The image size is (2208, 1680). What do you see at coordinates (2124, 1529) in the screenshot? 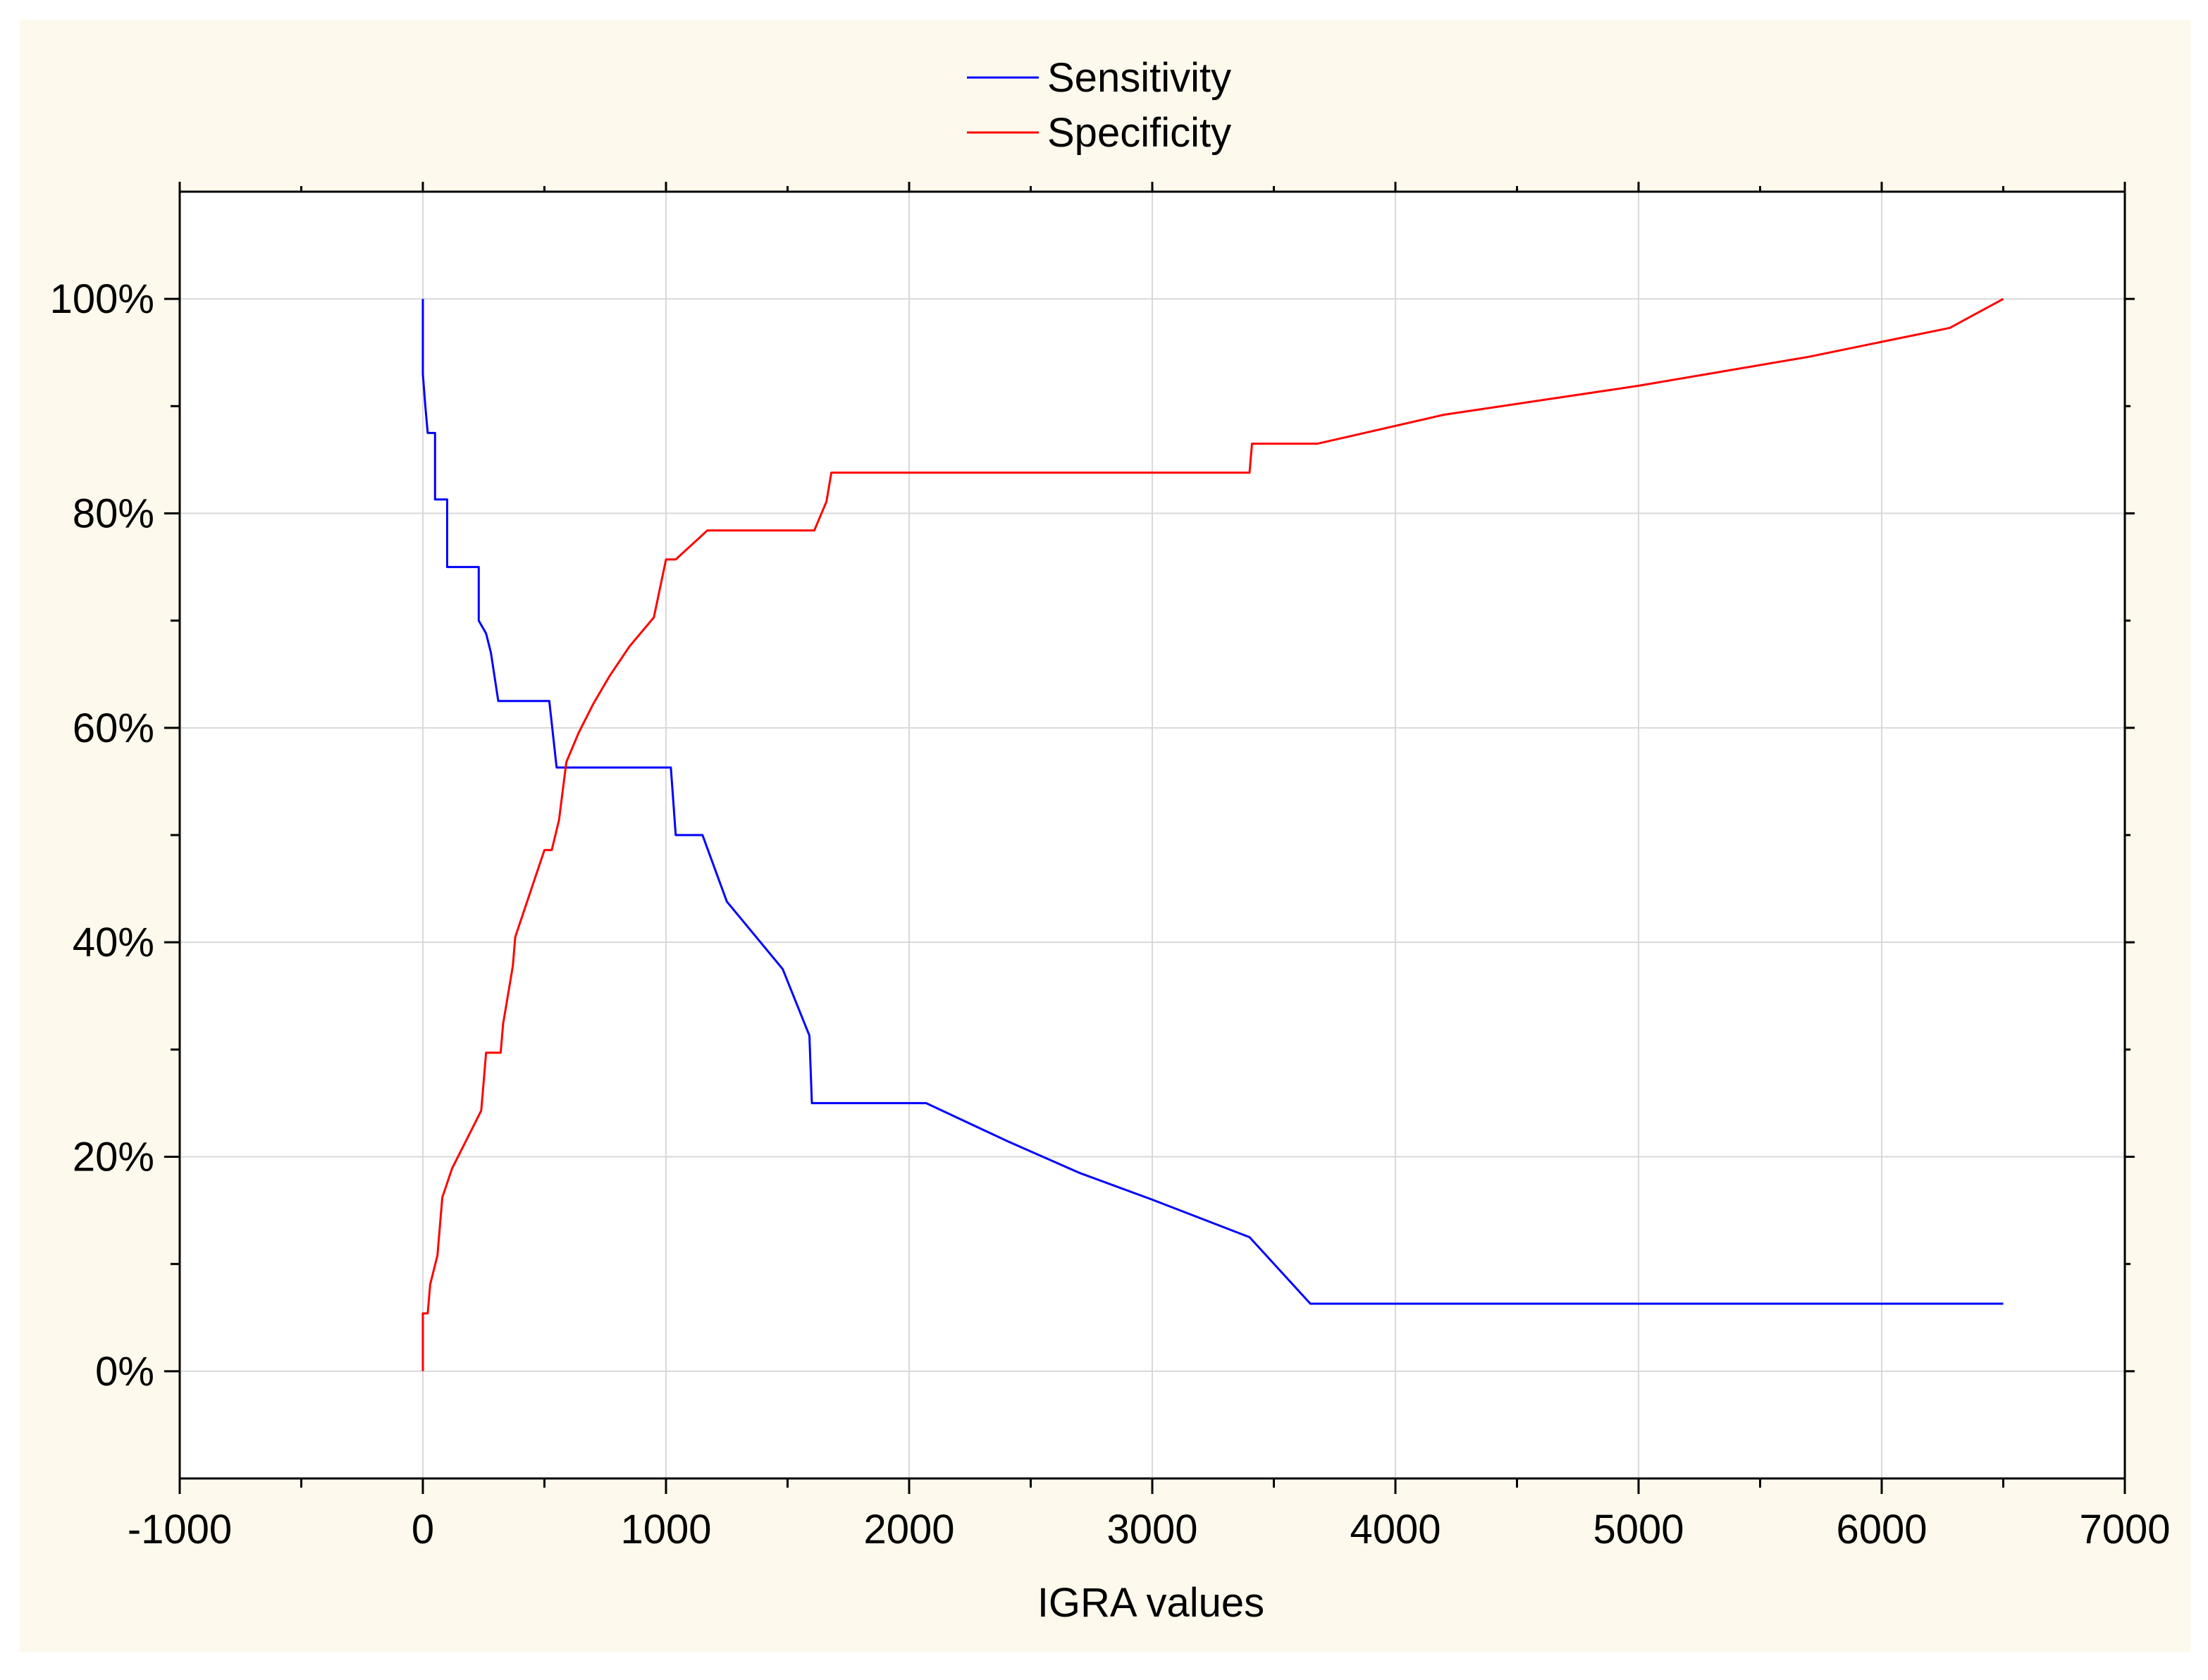
I see `x-tick-label: 7000` at bounding box center [2124, 1529].